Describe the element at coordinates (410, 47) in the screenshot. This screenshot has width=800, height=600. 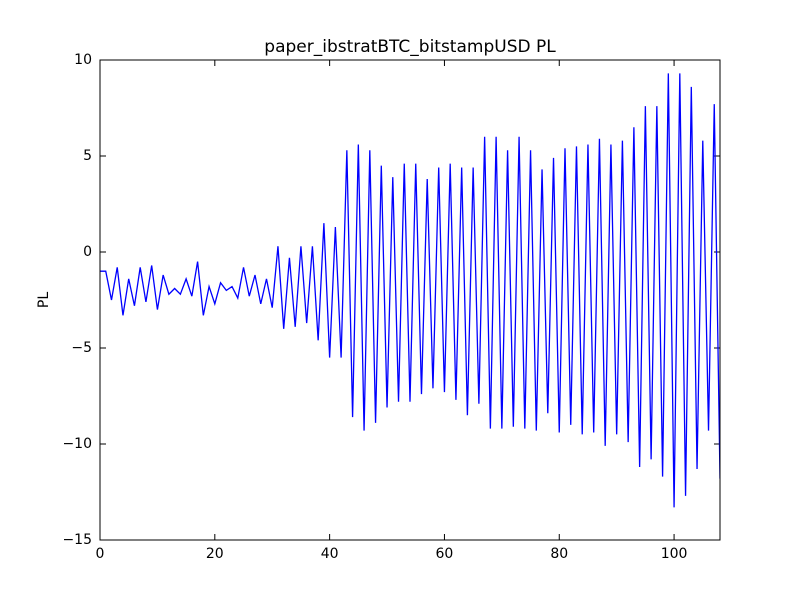
I see `chart-title: paper_ibstratBTC_bitstampUSD PL` at that location.